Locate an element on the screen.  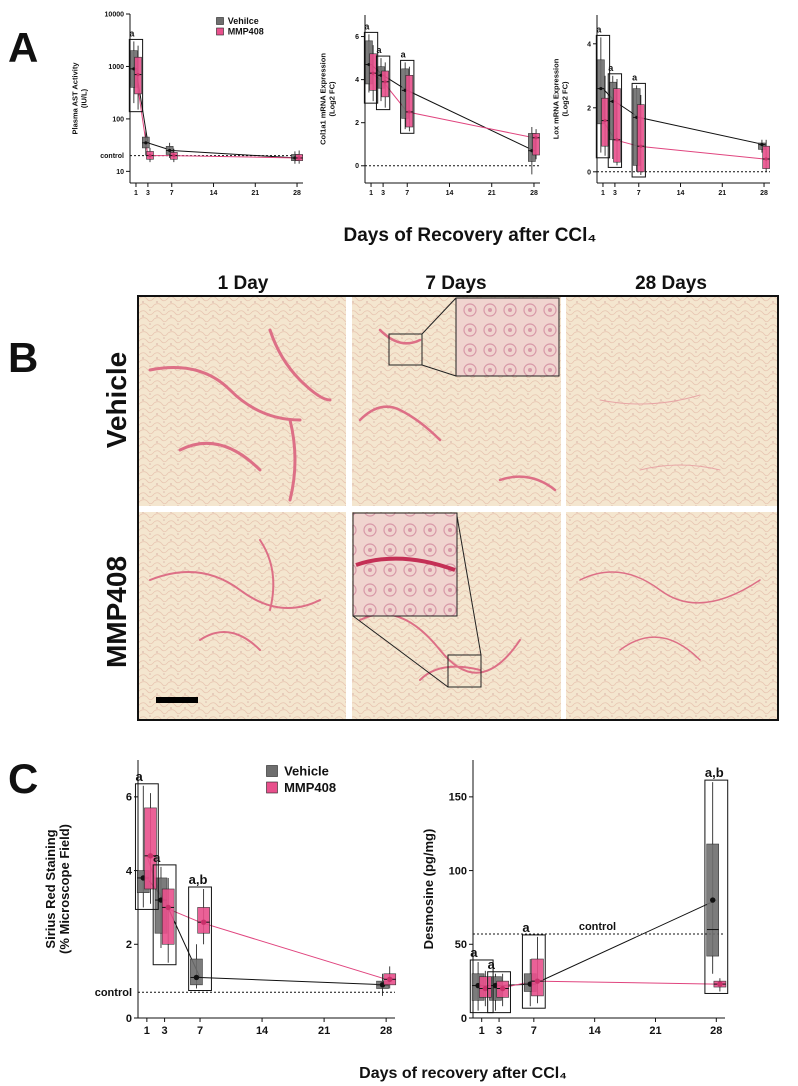
y-tick-label: 6 is located at coordinates (129, 798).